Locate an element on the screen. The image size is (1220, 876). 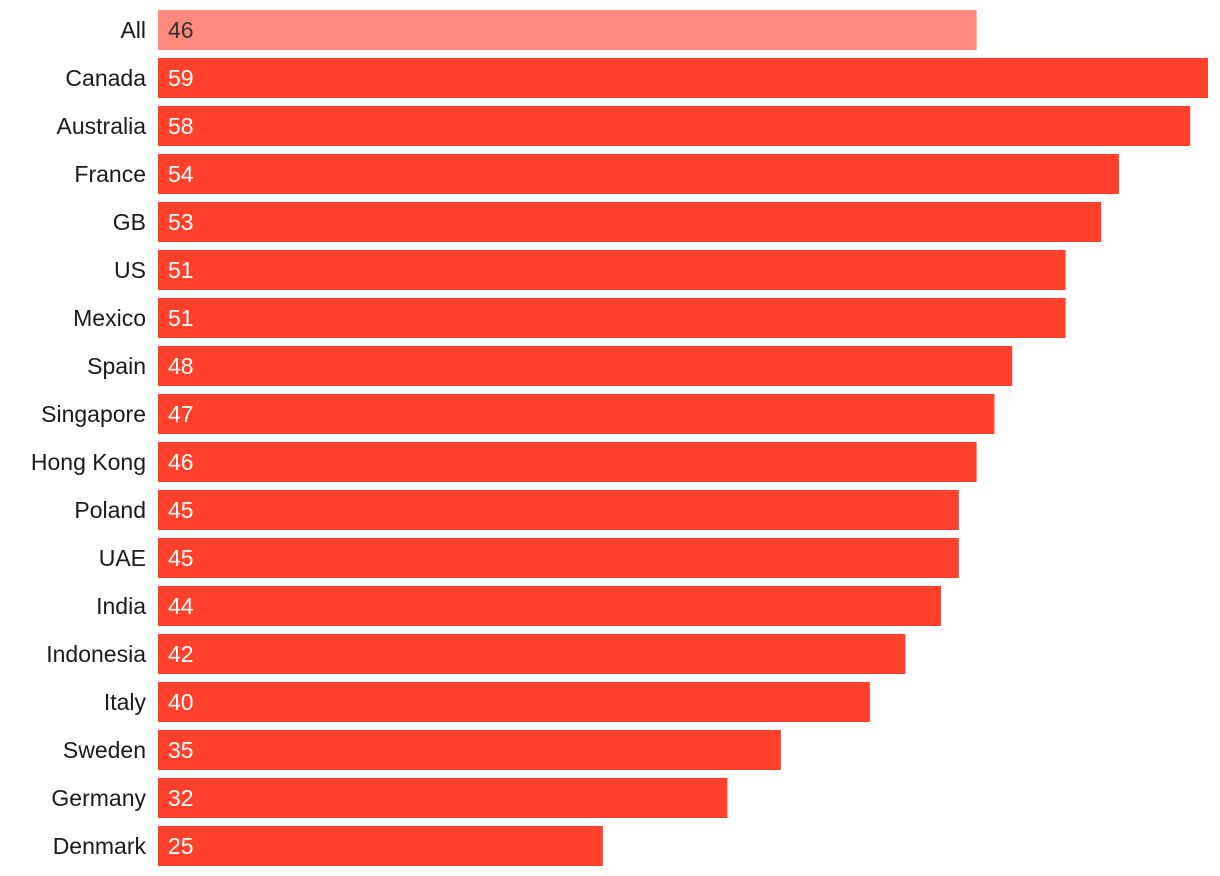
category-label-gb: GB is located at coordinates (129, 222).